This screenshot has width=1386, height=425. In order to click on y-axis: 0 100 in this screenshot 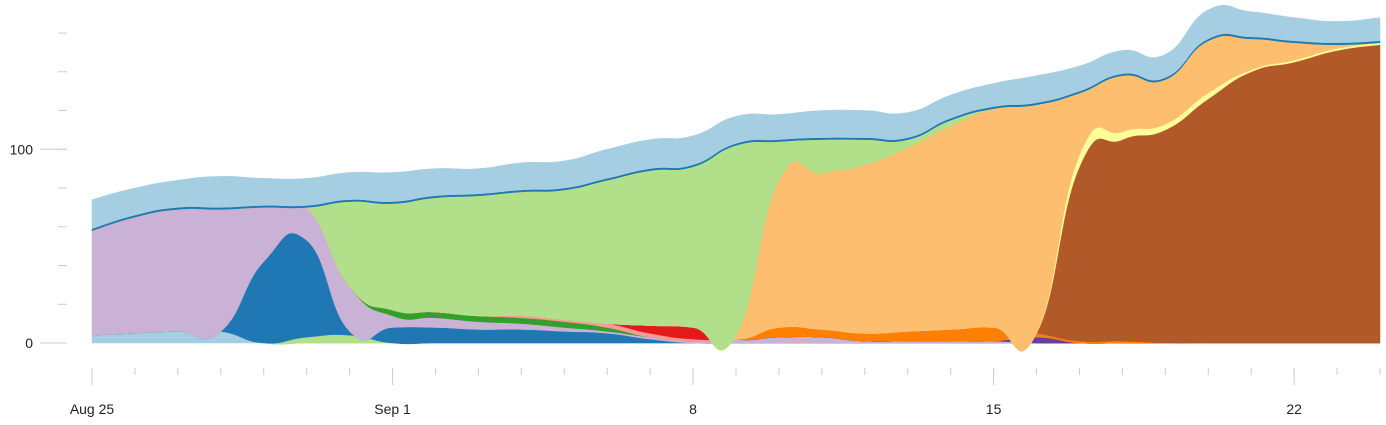, I will do `click(38, 191)`.